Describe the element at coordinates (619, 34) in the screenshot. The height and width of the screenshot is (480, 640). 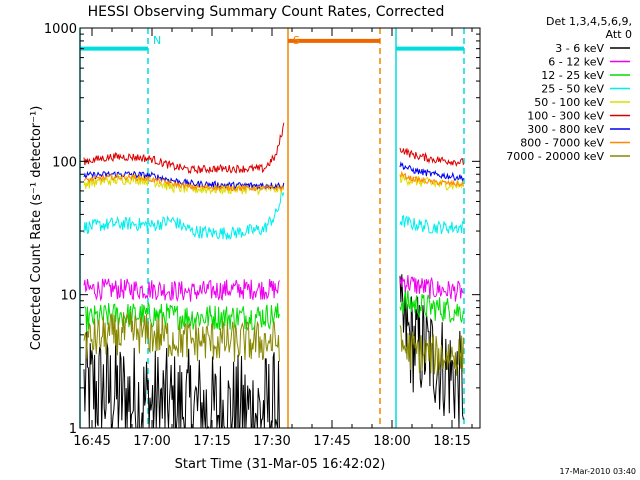
I see `legend-header-line-2: Att 0` at that location.